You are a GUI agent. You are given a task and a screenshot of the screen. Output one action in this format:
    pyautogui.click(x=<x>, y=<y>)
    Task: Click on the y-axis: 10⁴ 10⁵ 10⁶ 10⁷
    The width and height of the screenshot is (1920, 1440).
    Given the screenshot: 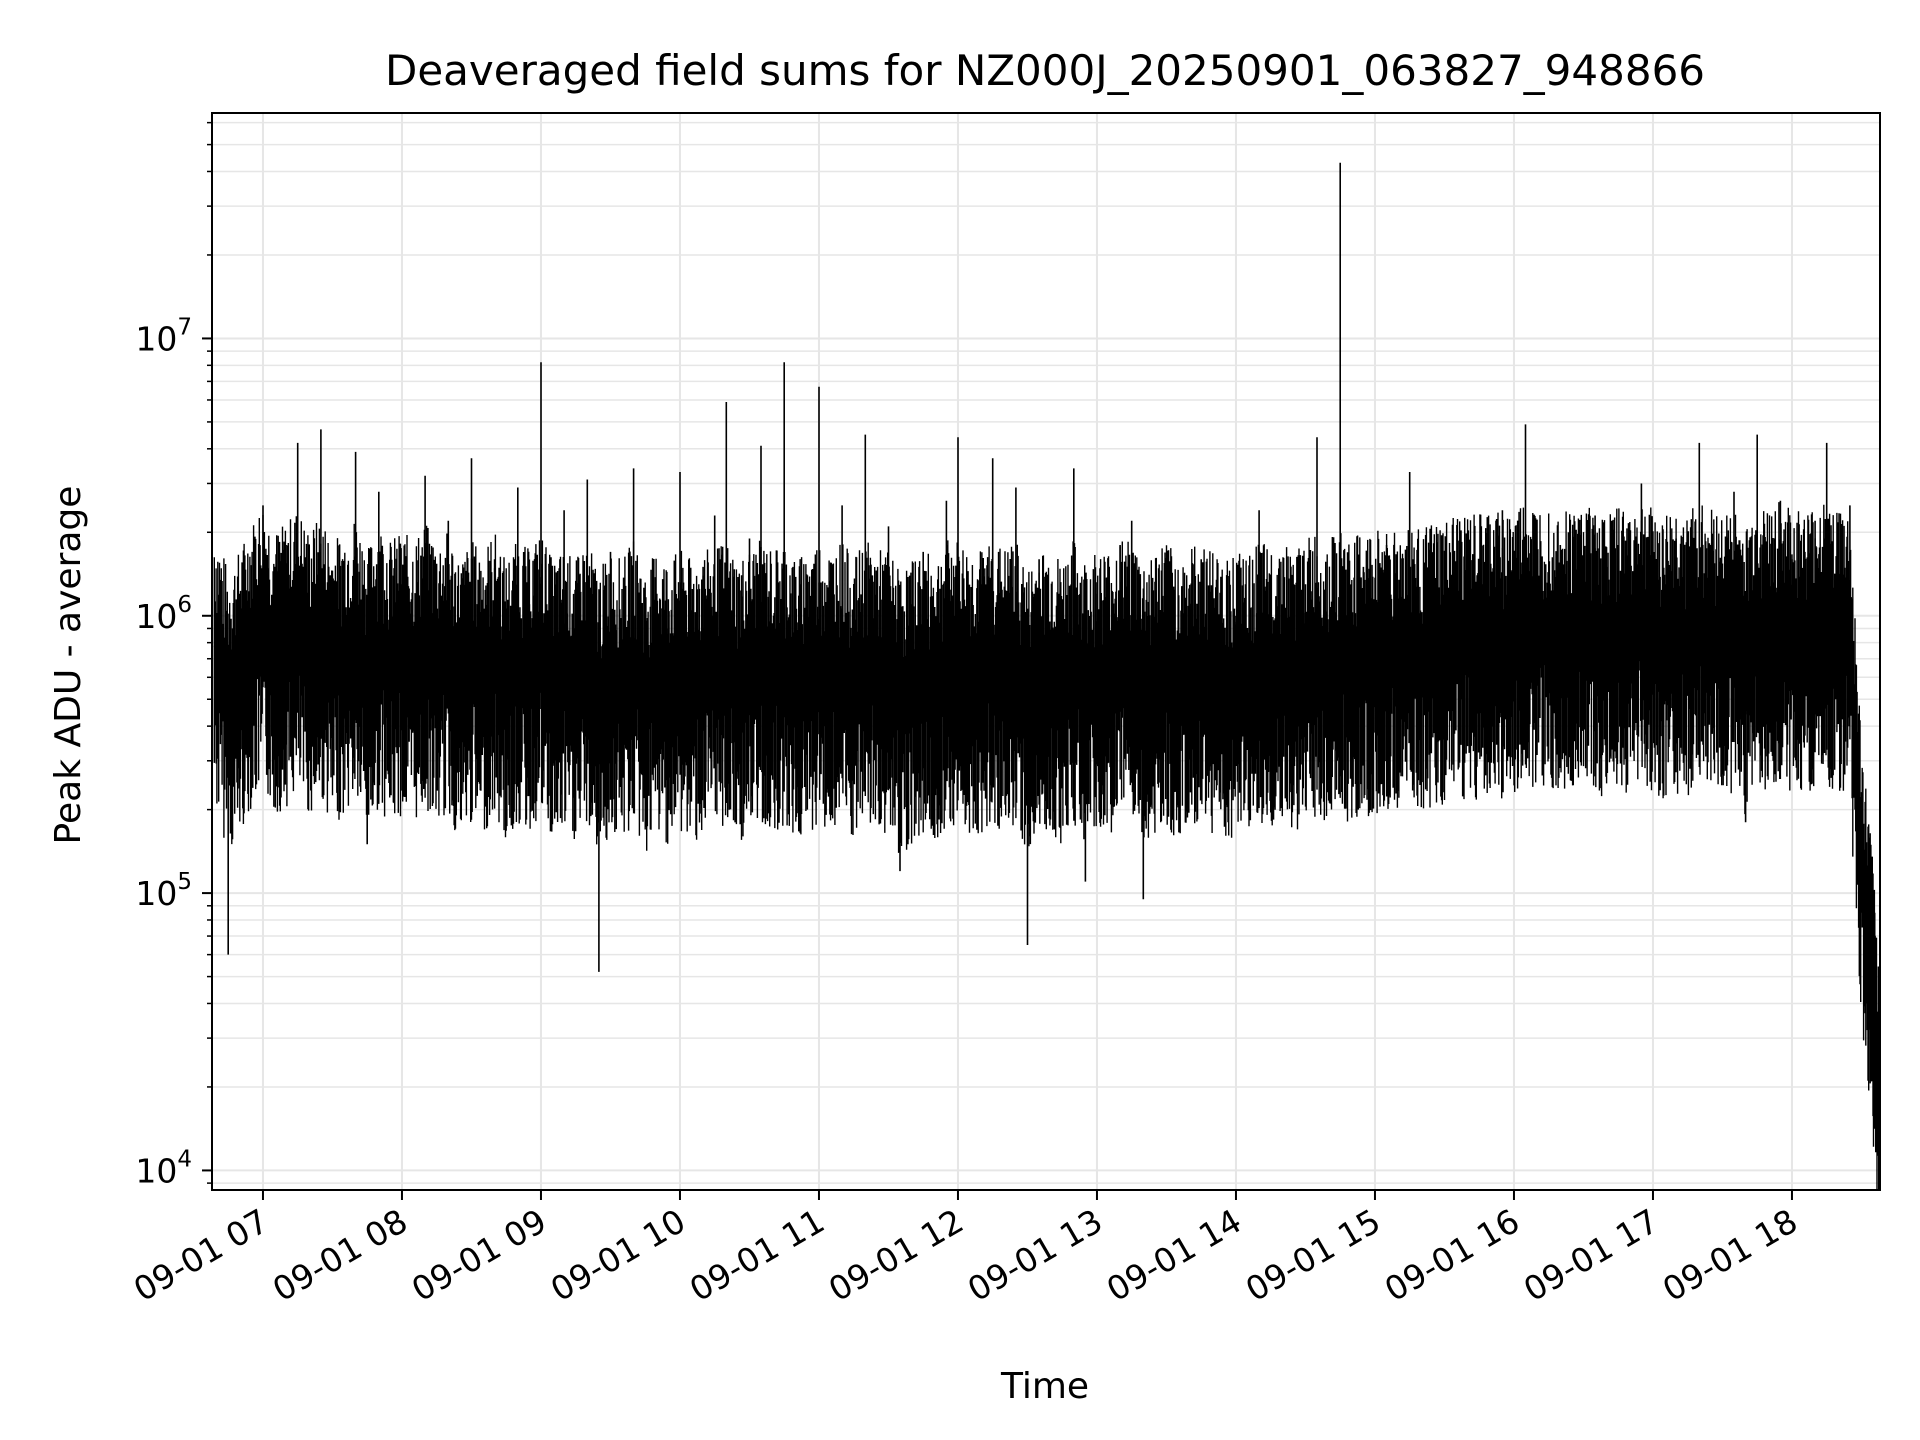 What is the action you would take?
    pyautogui.click(x=173, y=655)
    